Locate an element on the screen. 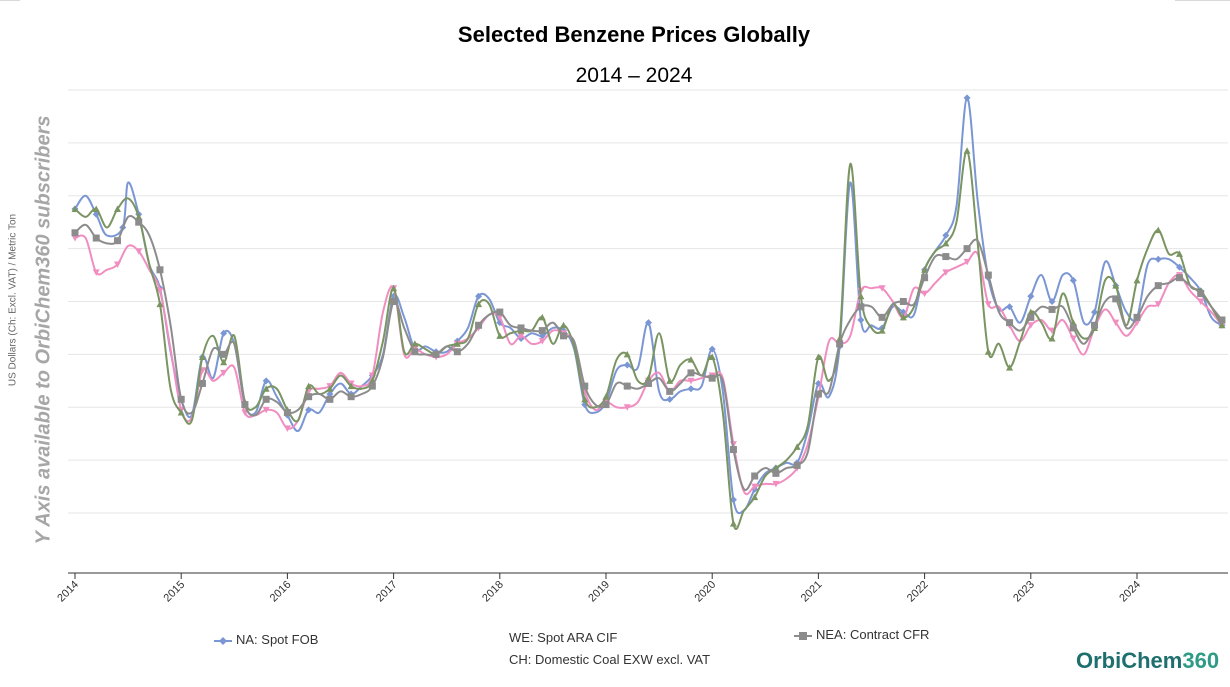  x-tick-label: 2016 is located at coordinates (281, 592).